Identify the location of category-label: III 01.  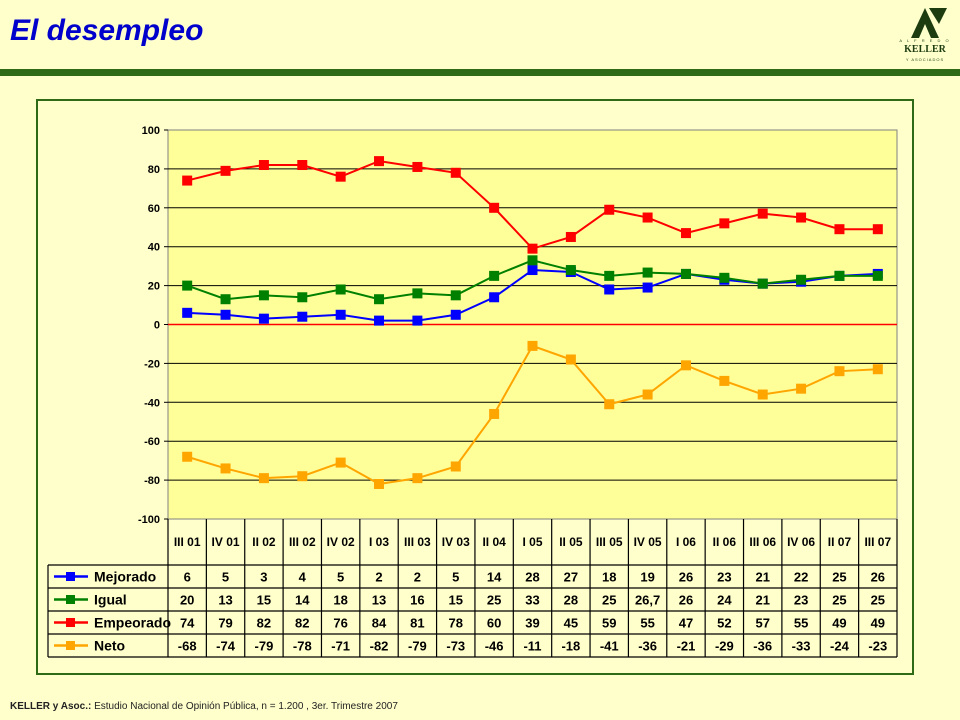
(187, 542).